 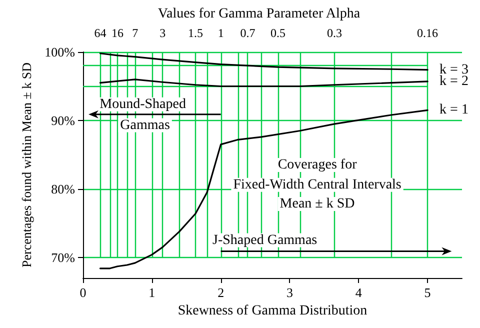 I want to click on annotation: 1, so click(x=221, y=33).